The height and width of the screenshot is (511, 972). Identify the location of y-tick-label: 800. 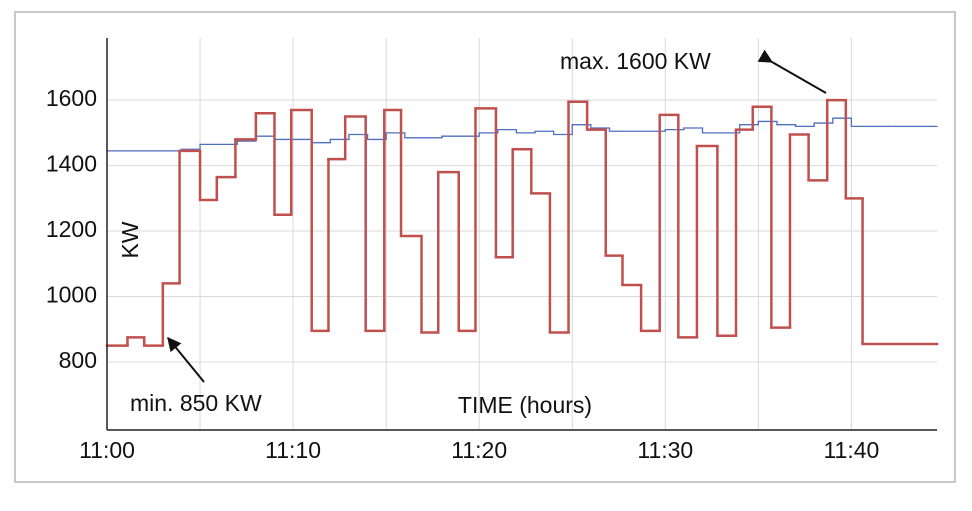
(78, 360).